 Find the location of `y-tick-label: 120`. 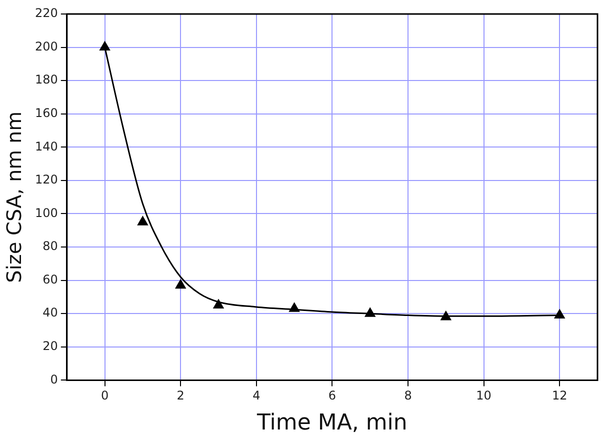

y-tick-label: 120 is located at coordinates (46, 179).